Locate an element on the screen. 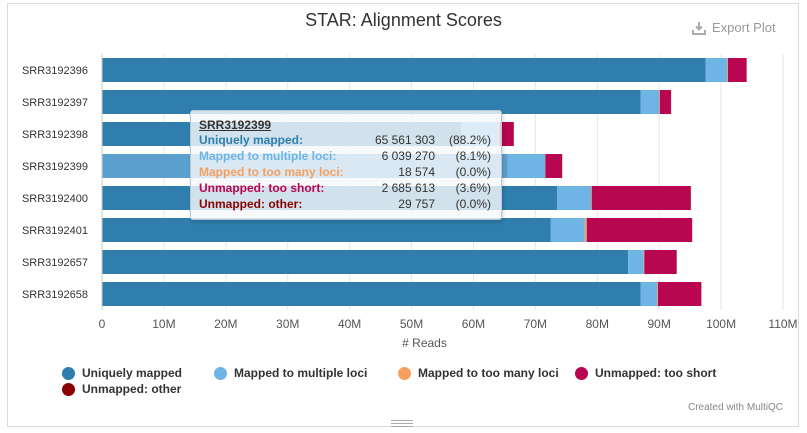  x-tick-label: 110M is located at coordinates (782, 324).